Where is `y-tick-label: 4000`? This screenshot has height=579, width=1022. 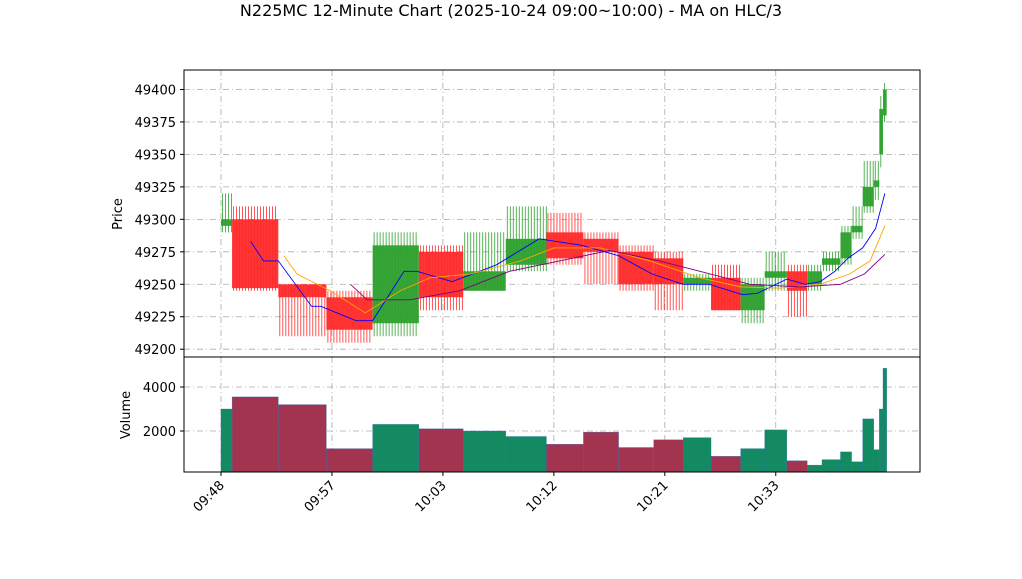
y-tick-label: 4000 is located at coordinates (159, 388).